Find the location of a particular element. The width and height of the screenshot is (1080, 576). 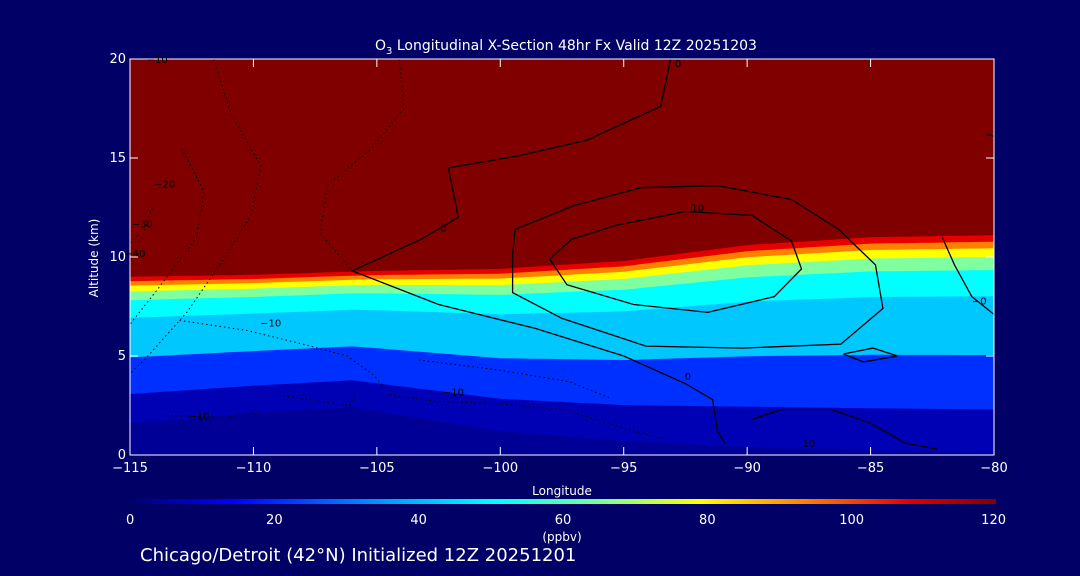

contour-label: −40 is located at coordinates (134, 254).